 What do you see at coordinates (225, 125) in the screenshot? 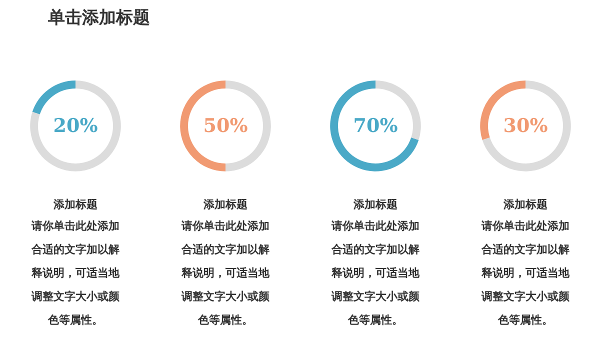
I see `text: 50%` at bounding box center [225, 125].